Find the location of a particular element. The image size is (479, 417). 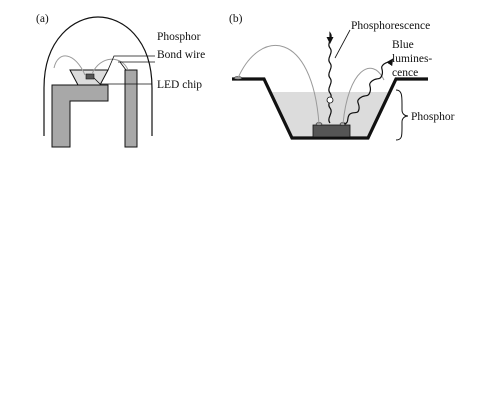

epoxy-dome is located at coordinates (98, 76).